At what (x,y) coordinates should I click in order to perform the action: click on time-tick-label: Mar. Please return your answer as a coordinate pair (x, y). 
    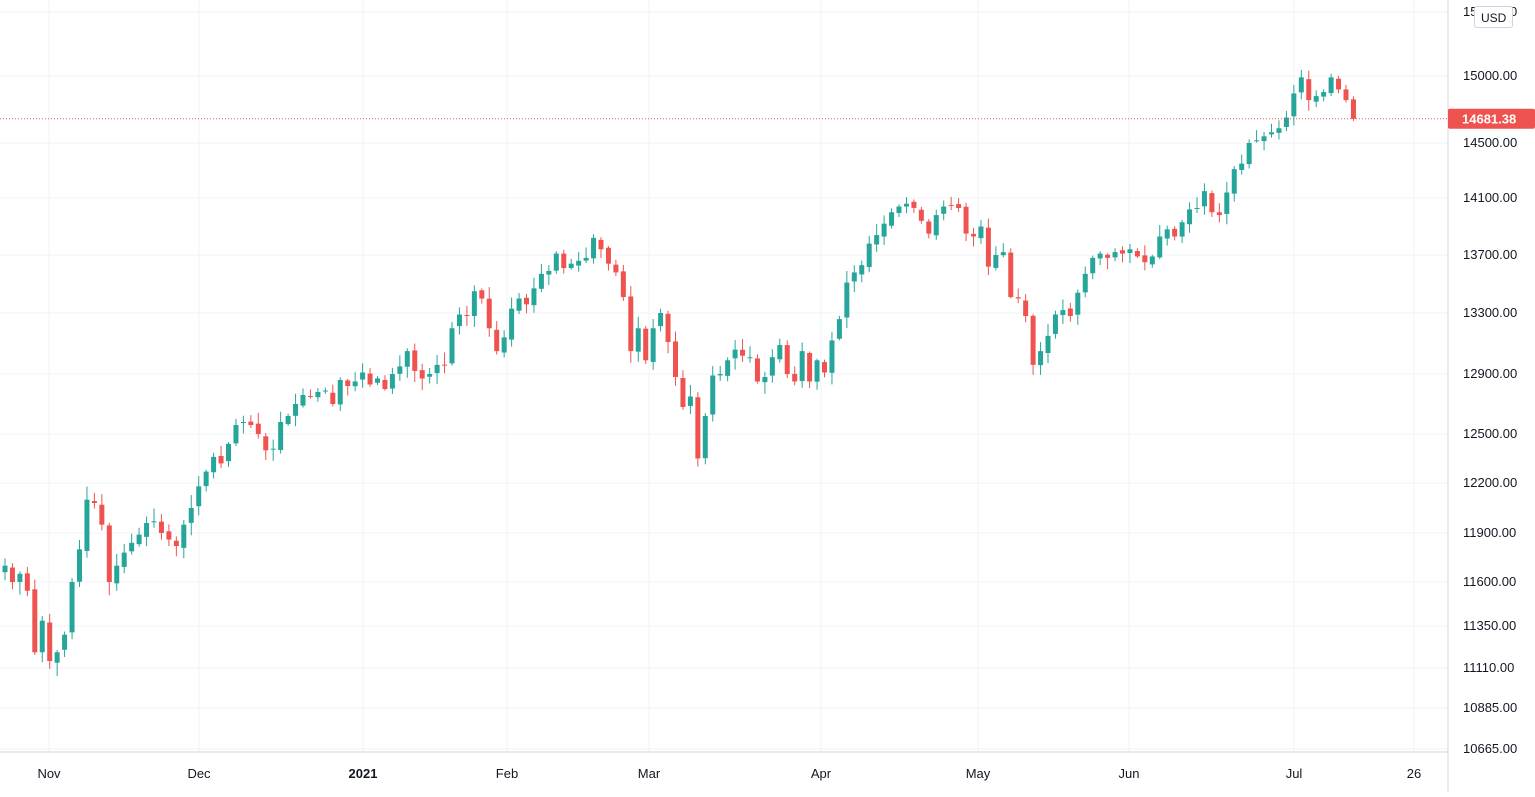
    Looking at the image, I should click on (649, 773).